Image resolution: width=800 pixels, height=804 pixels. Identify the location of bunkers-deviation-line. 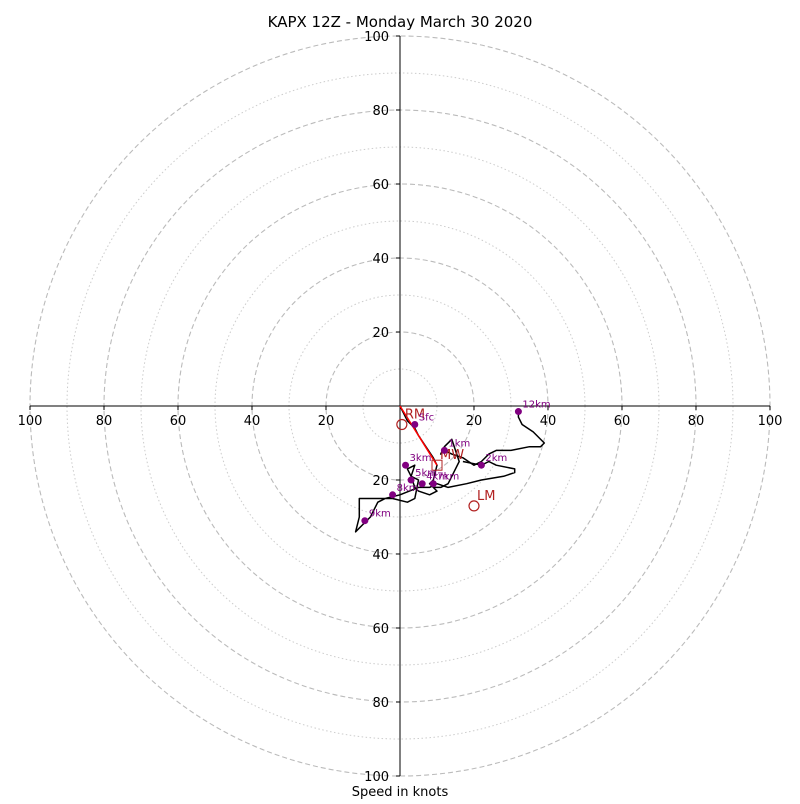
(418, 435).